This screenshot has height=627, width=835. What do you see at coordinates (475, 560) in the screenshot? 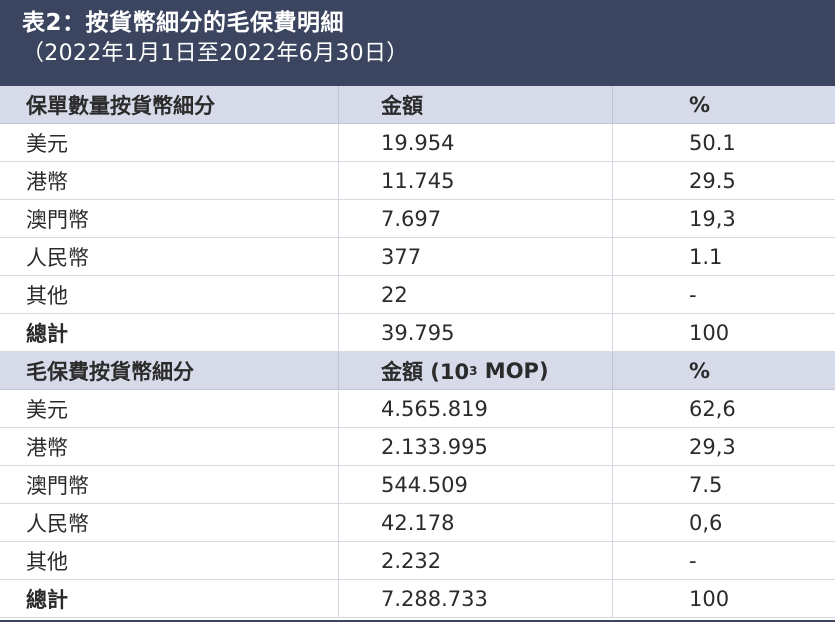
I see `amount-cell: 2.232` at bounding box center [475, 560].